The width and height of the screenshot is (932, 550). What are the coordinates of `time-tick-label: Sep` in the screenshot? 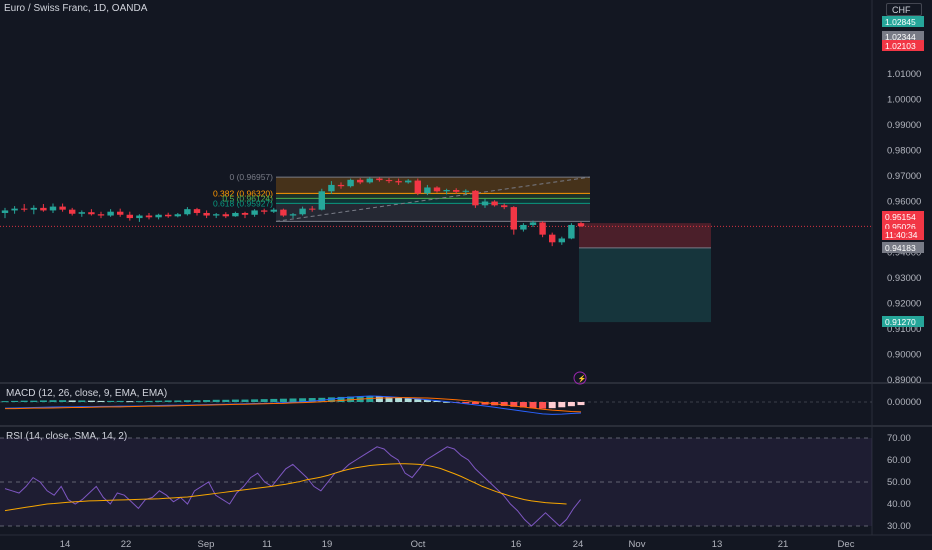 It's located at (206, 544).